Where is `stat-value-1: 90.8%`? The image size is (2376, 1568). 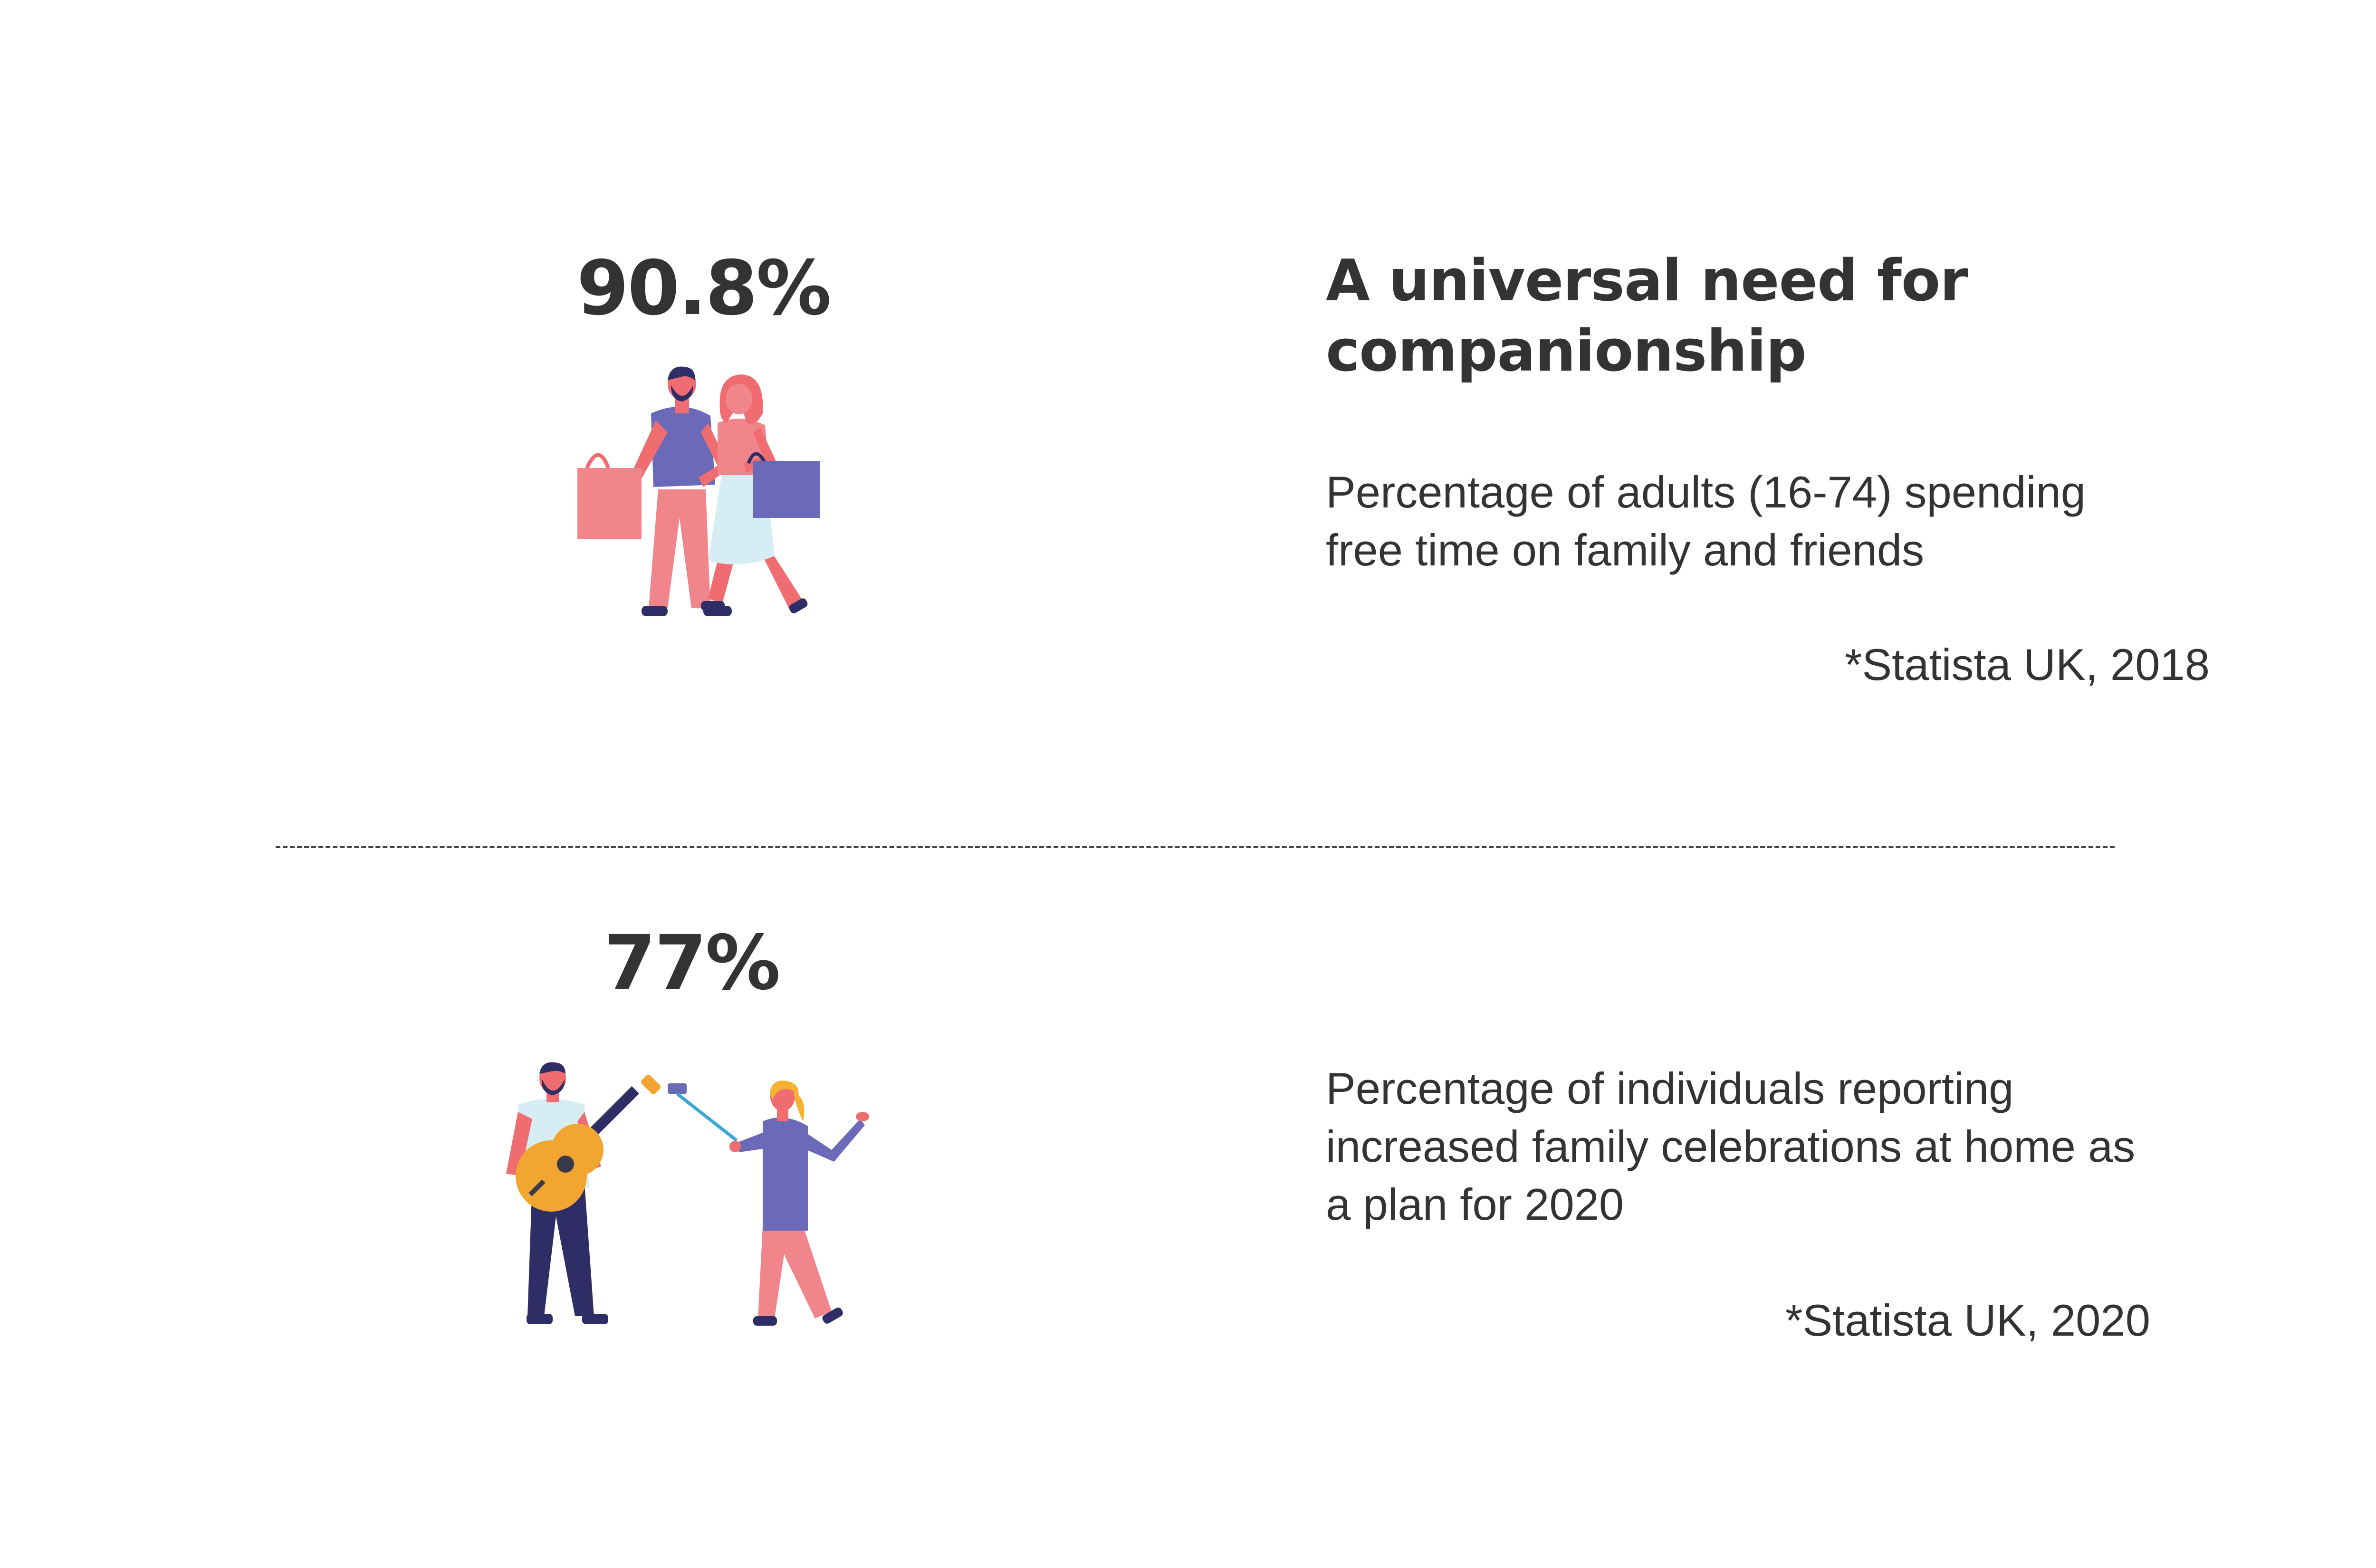
stat-value-1: 90.8% is located at coordinates (703, 289).